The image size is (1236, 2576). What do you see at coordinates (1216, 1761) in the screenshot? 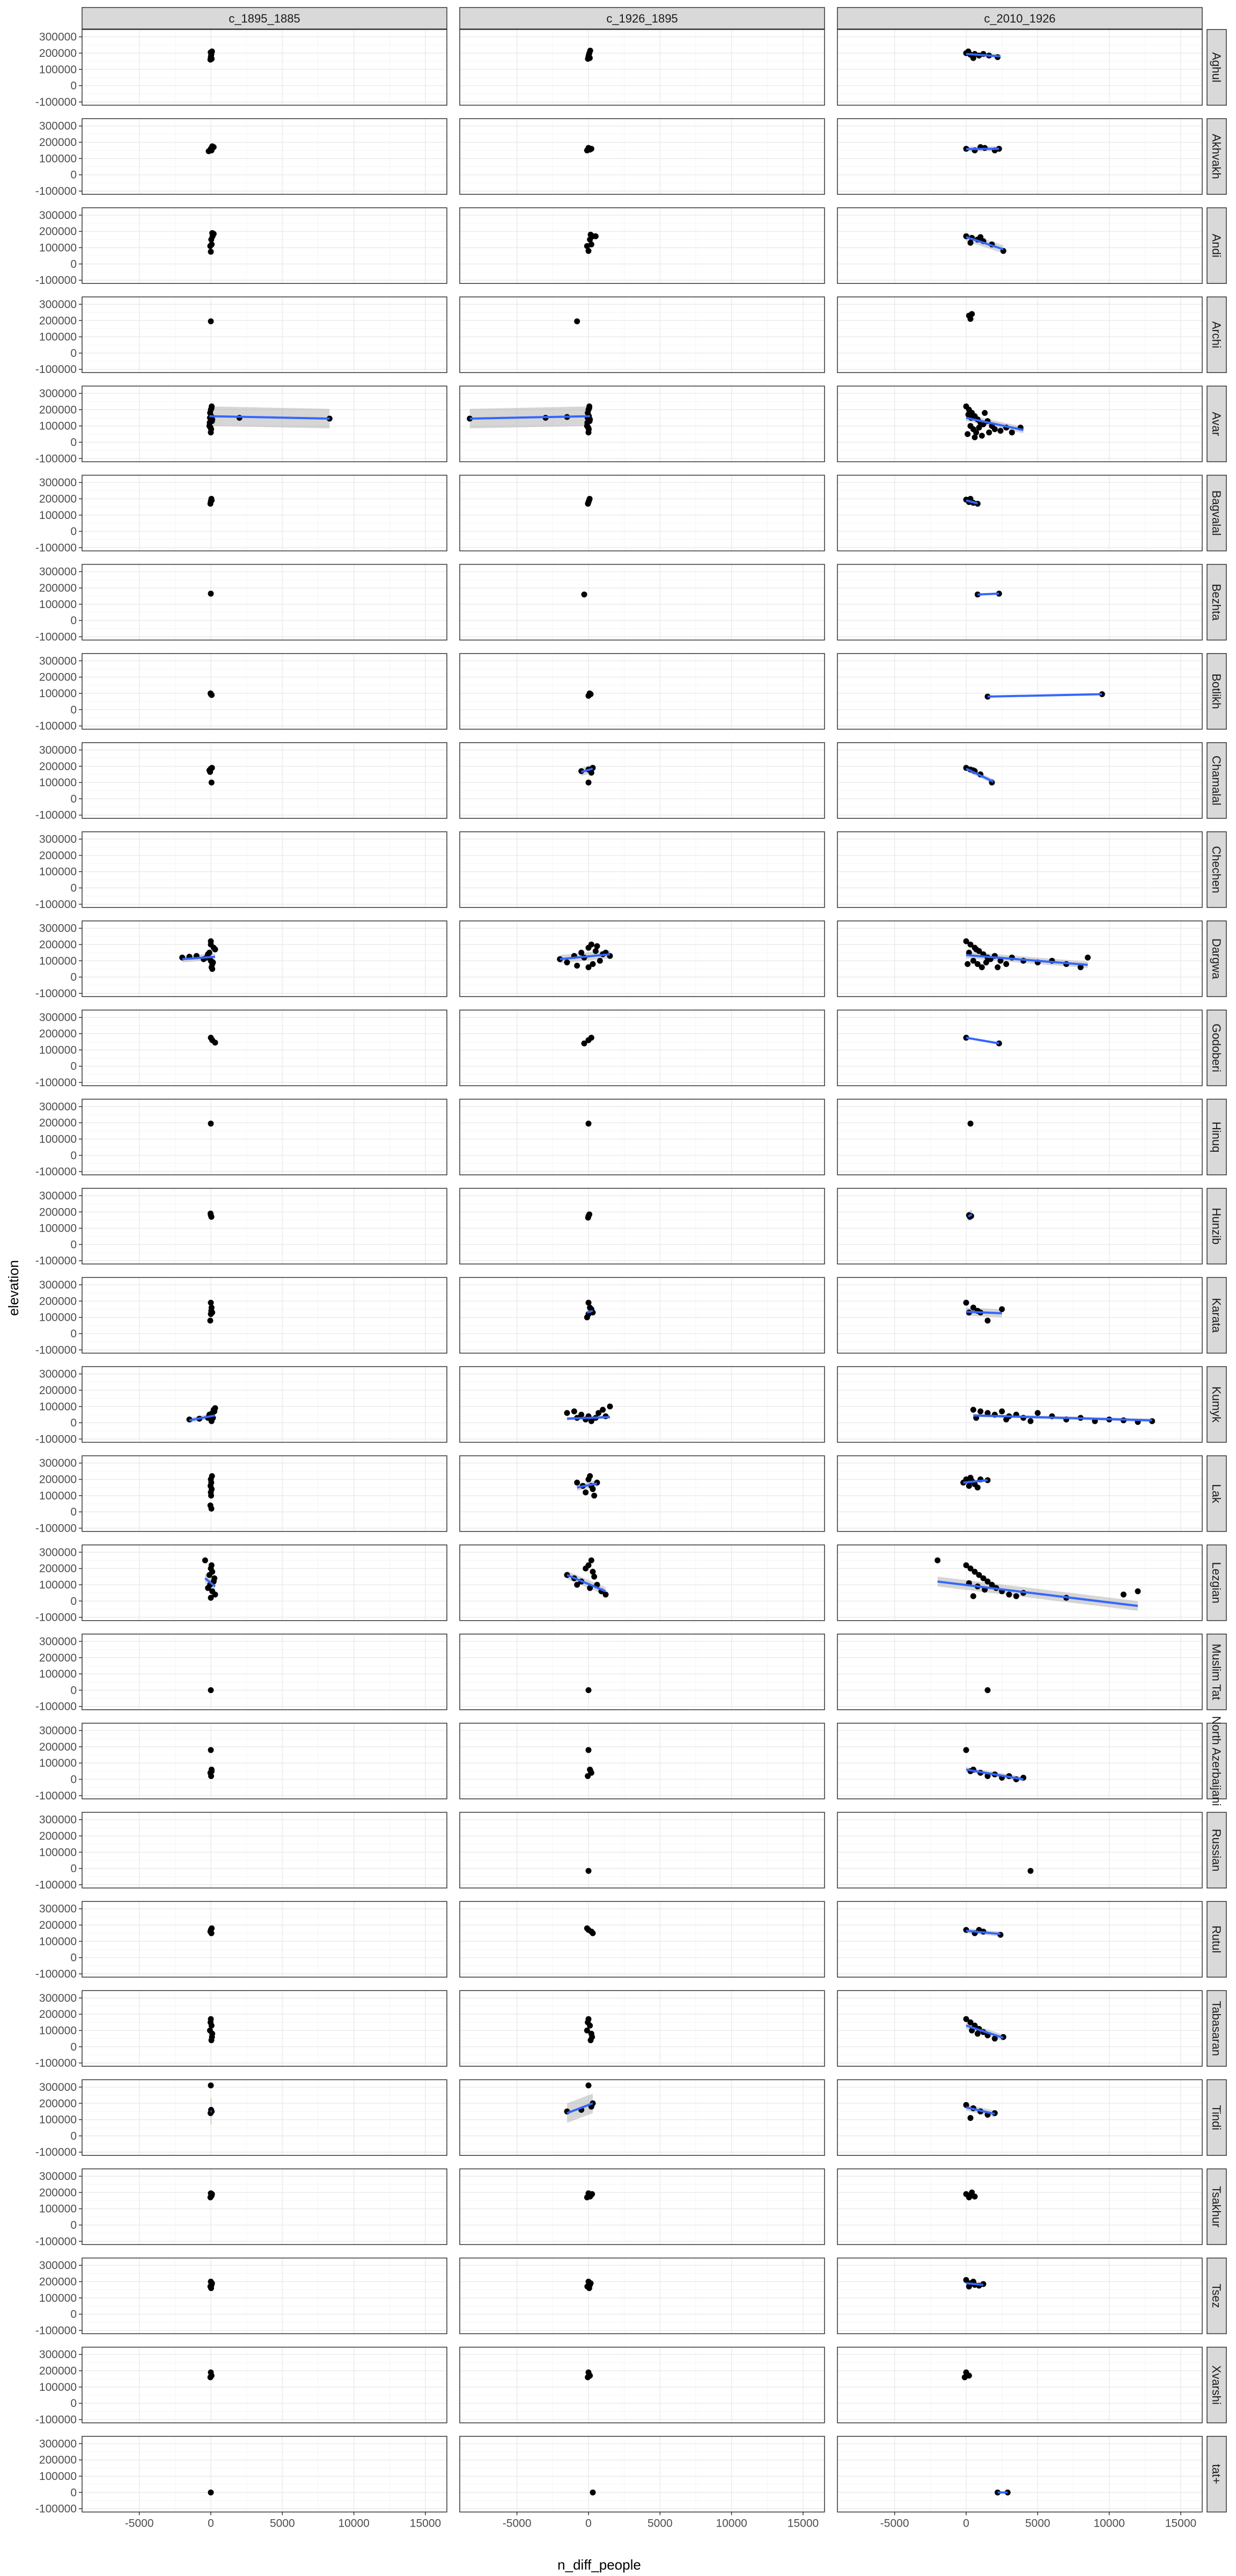
I see `row-strip-label: North Azerbaijani` at bounding box center [1216, 1761].